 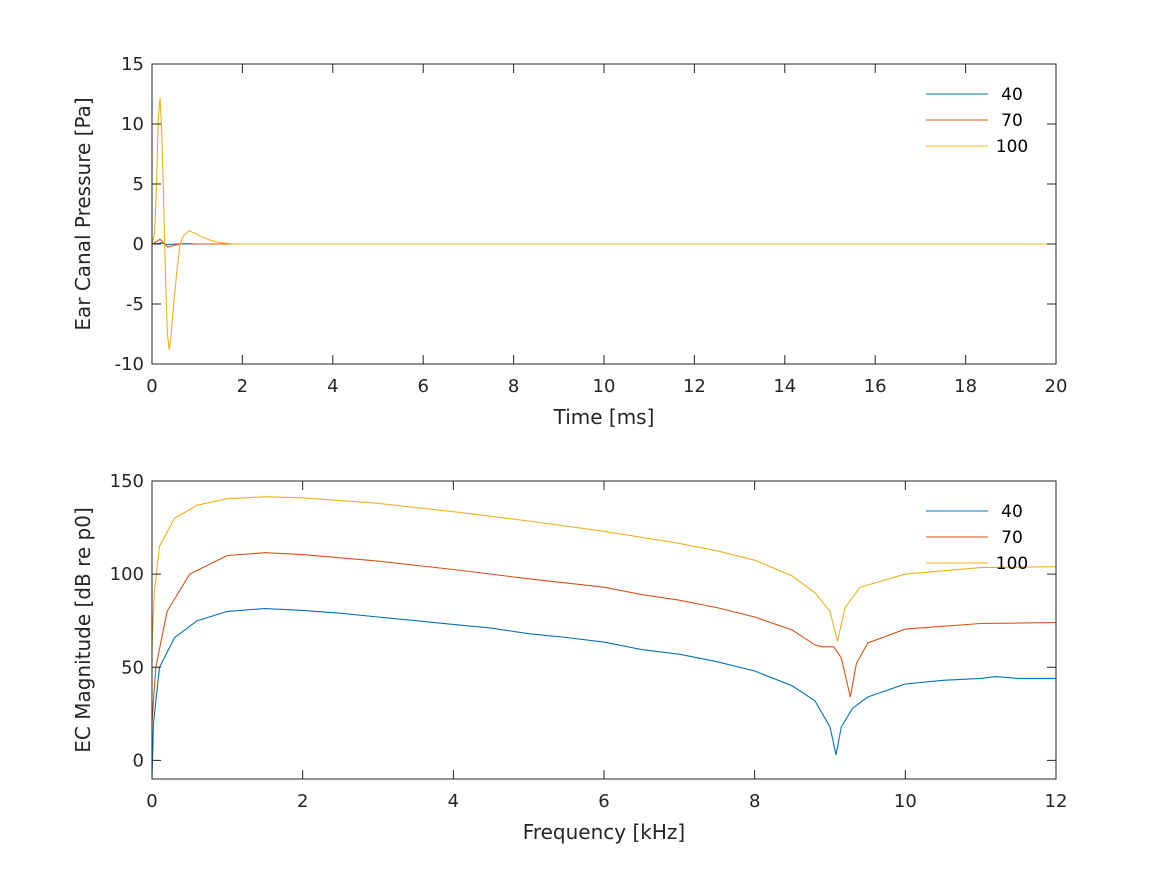 What do you see at coordinates (135, 304) in the screenshot?
I see `y-tick-label: -5` at bounding box center [135, 304].